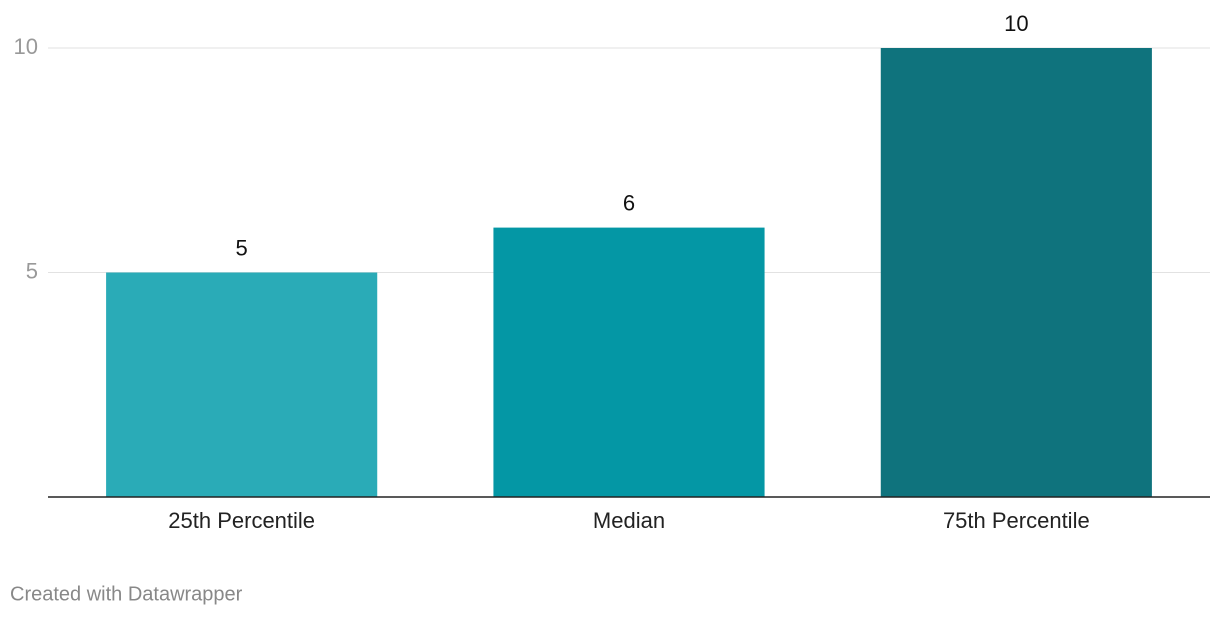 This screenshot has width=1220, height=618. Describe the element at coordinates (242, 247) in the screenshot. I see `value-label: 5` at that location.